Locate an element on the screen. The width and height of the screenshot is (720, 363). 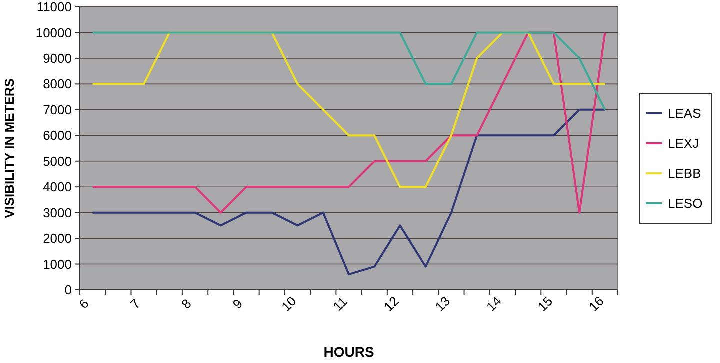
y-tick-label: 8000 is located at coordinates (57, 84).